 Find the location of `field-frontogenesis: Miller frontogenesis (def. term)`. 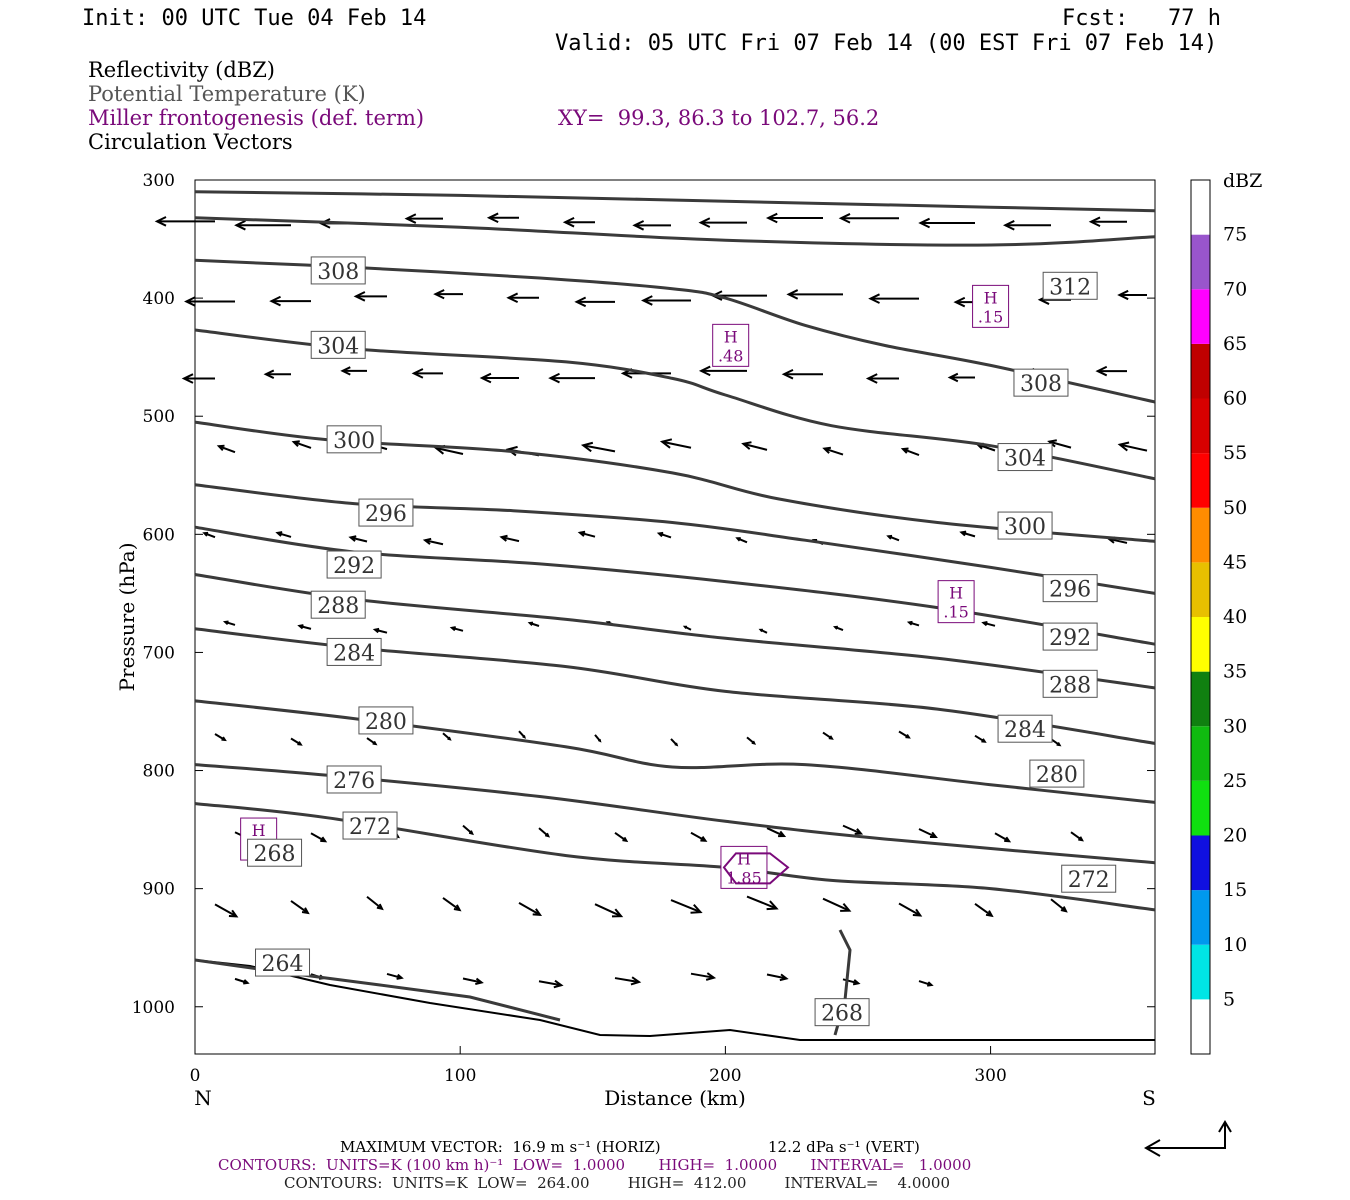

field-frontogenesis: Miller frontogenesis (def. term) is located at coordinates (256, 118).